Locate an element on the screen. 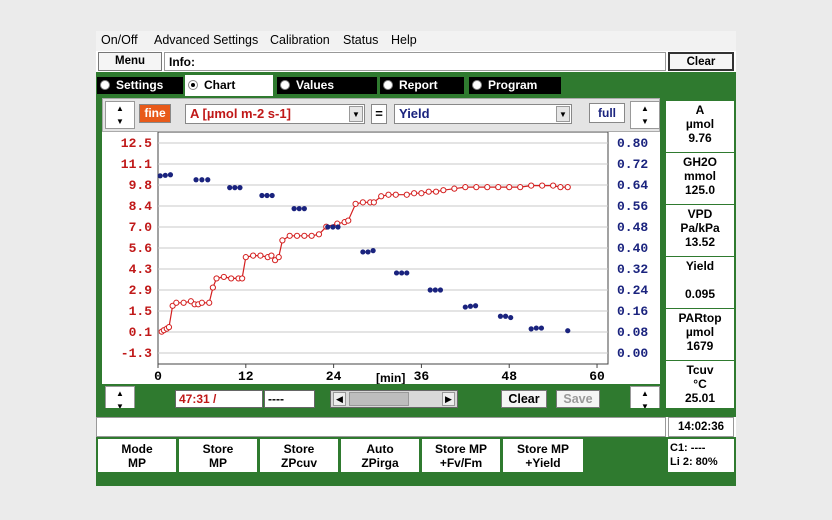 The image size is (832, 520). chart-clear-button: Clear is located at coordinates (524, 399).